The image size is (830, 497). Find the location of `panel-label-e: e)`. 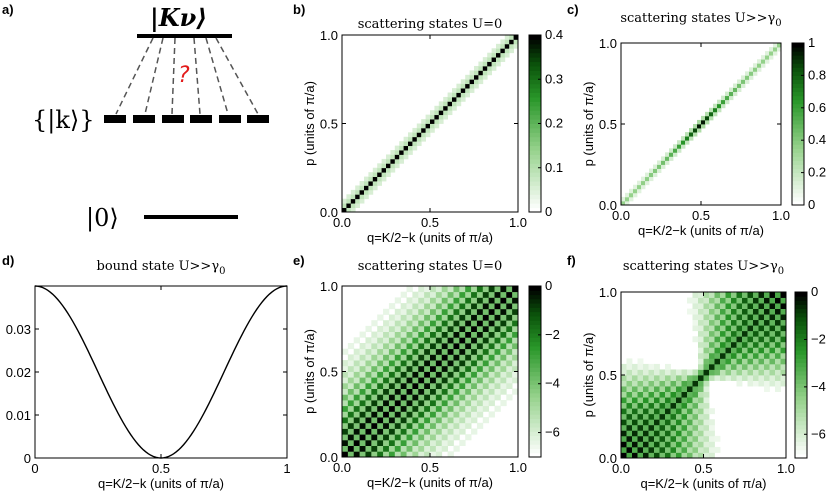

panel-label-e: e) is located at coordinates (299, 260).